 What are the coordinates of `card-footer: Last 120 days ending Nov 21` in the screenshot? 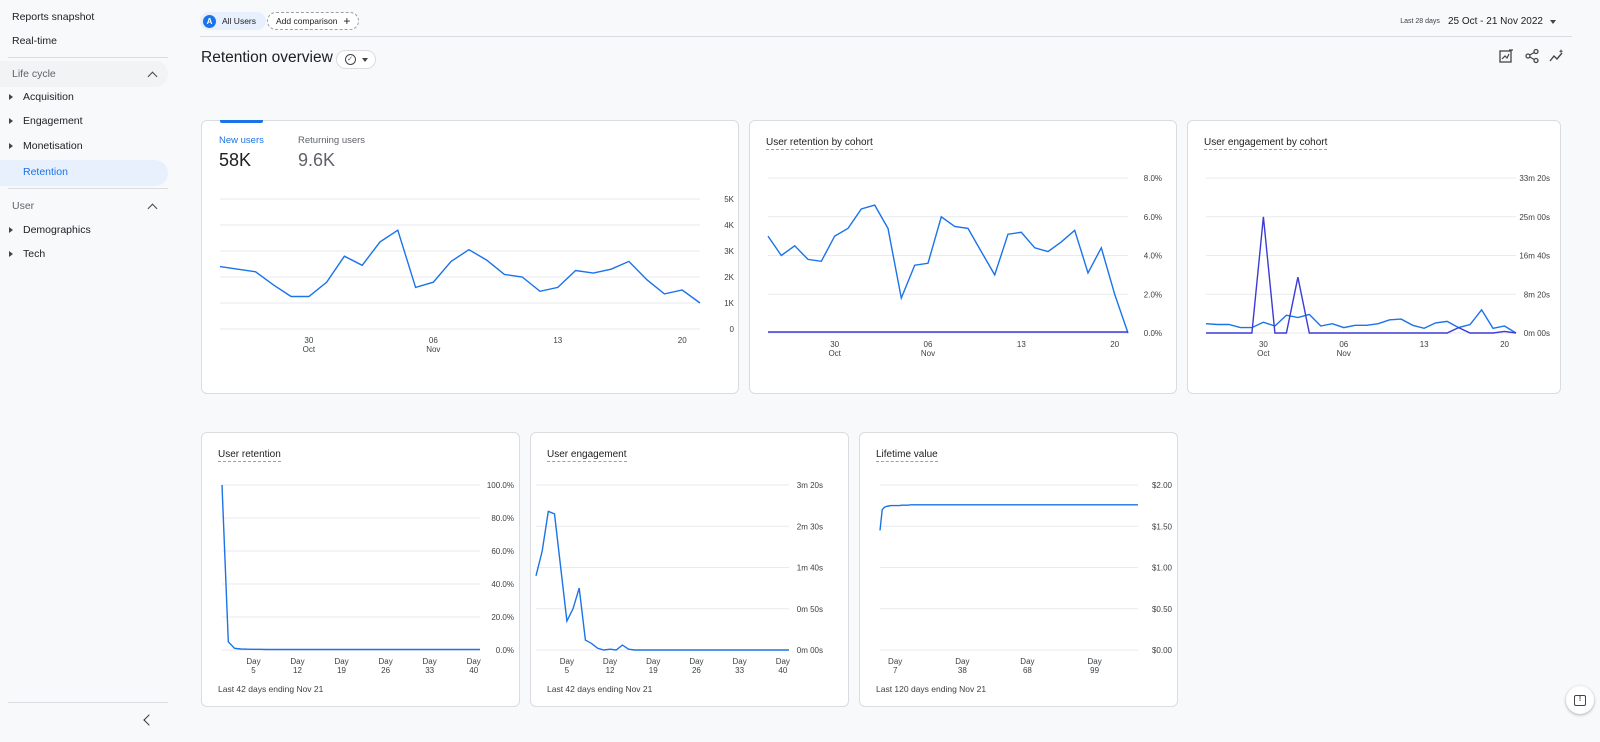 It's located at (931, 689).